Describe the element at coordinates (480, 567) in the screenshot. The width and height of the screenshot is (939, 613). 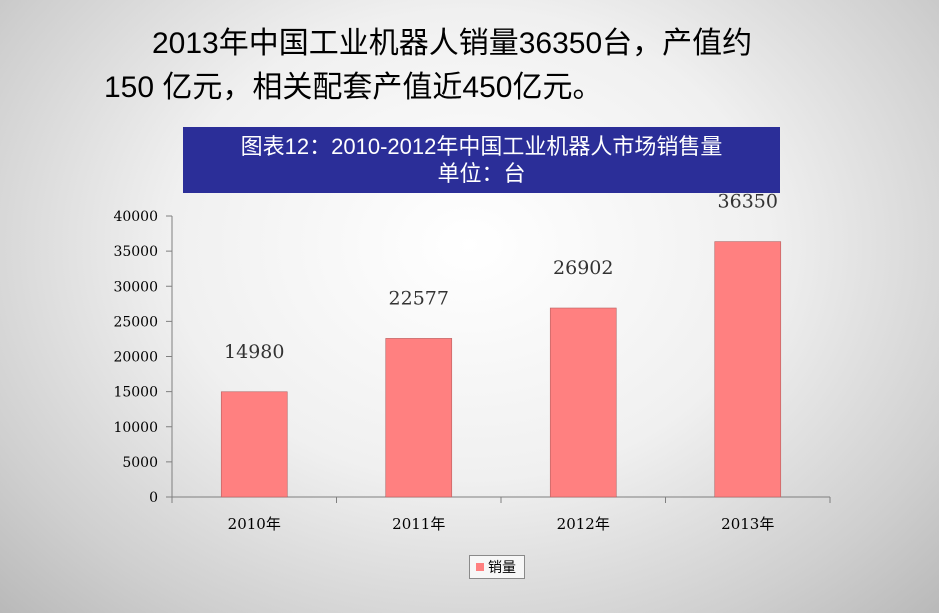
I see `legend-swatch` at that location.